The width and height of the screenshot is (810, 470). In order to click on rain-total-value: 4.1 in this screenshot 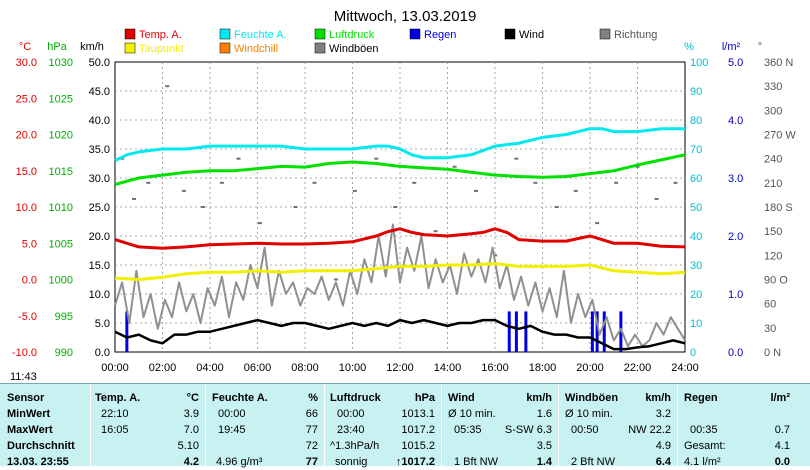, I will do `click(782, 446)`.